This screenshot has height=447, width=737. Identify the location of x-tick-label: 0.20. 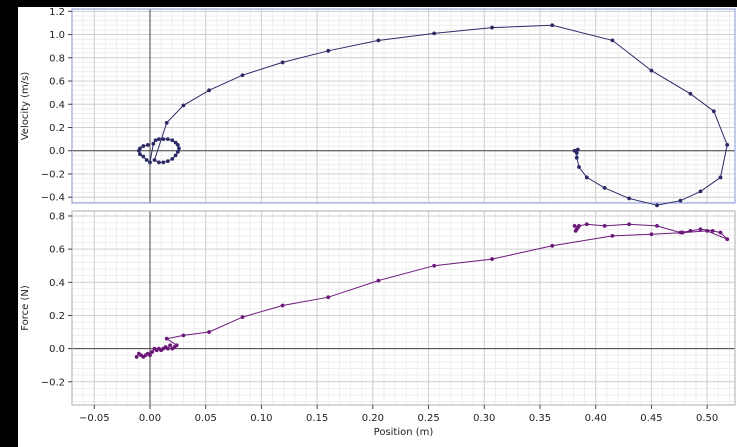
(373, 418).